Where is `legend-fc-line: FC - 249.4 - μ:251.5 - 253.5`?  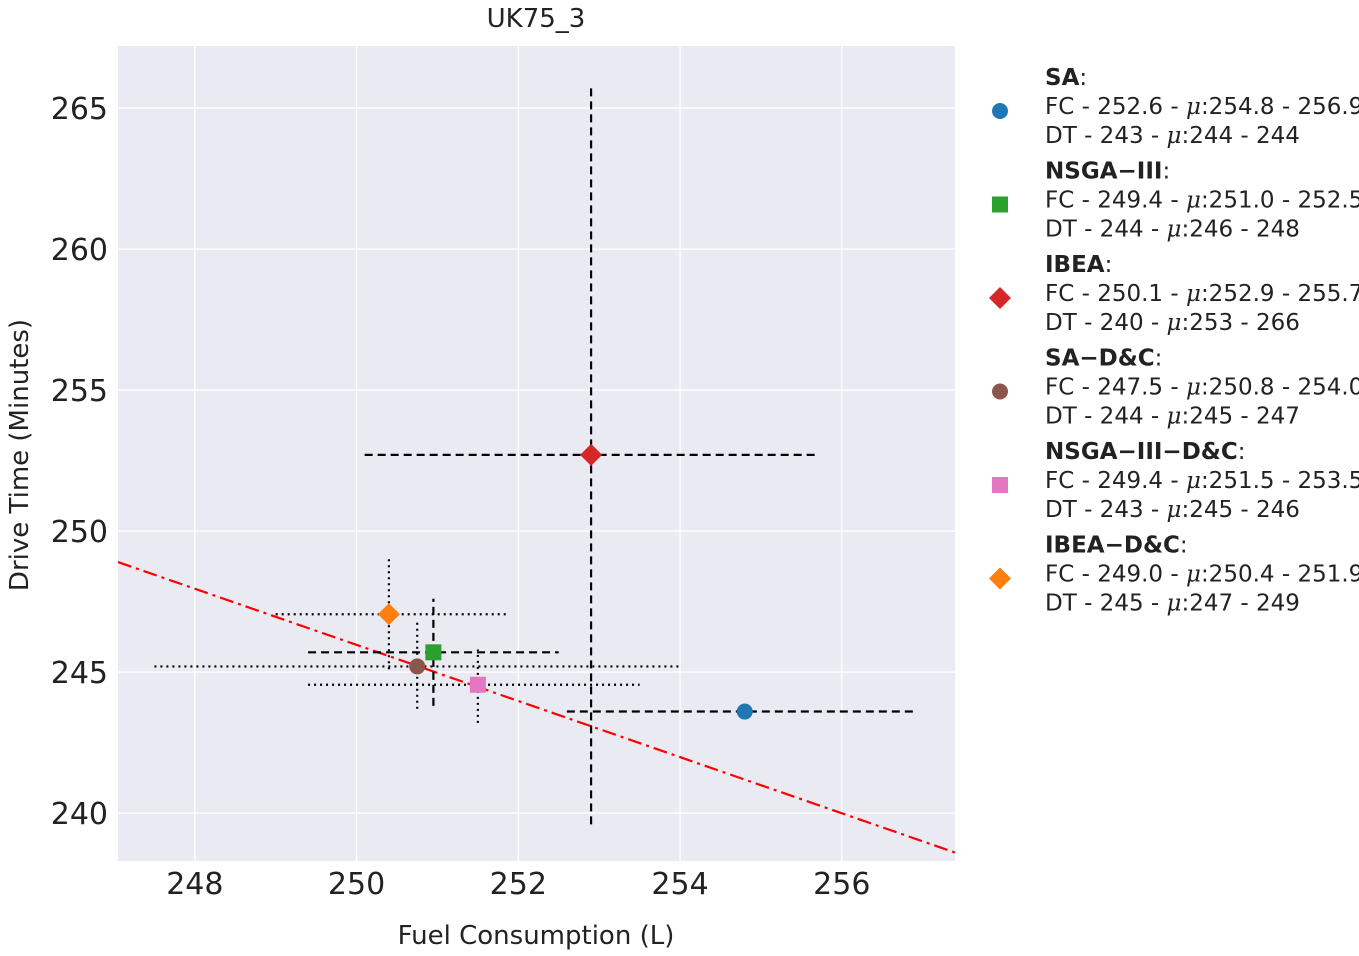
legend-fc-line: FC - 249.4 - μ:251.5 - 253.5 is located at coordinates (1202, 481).